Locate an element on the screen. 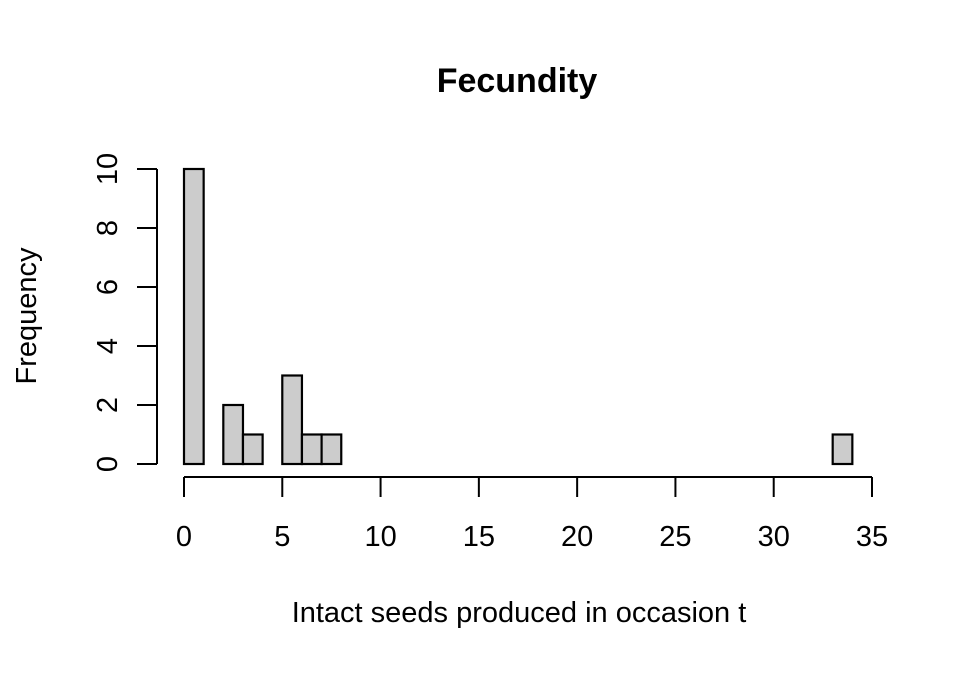 The width and height of the screenshot is (960, 677). y-tick-label: 0 is located at coordinates (108, 464).